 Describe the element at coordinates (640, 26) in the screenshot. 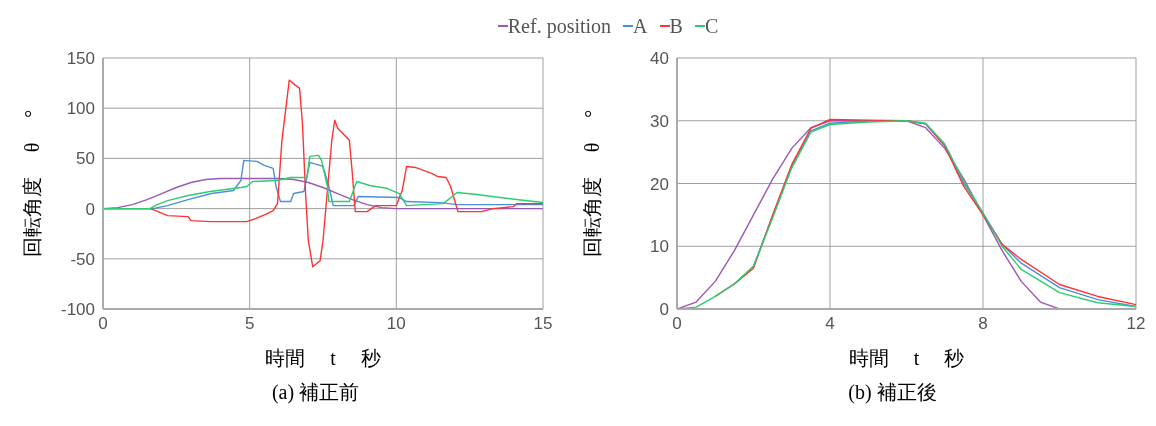

I see `legend-label: A` at that location.